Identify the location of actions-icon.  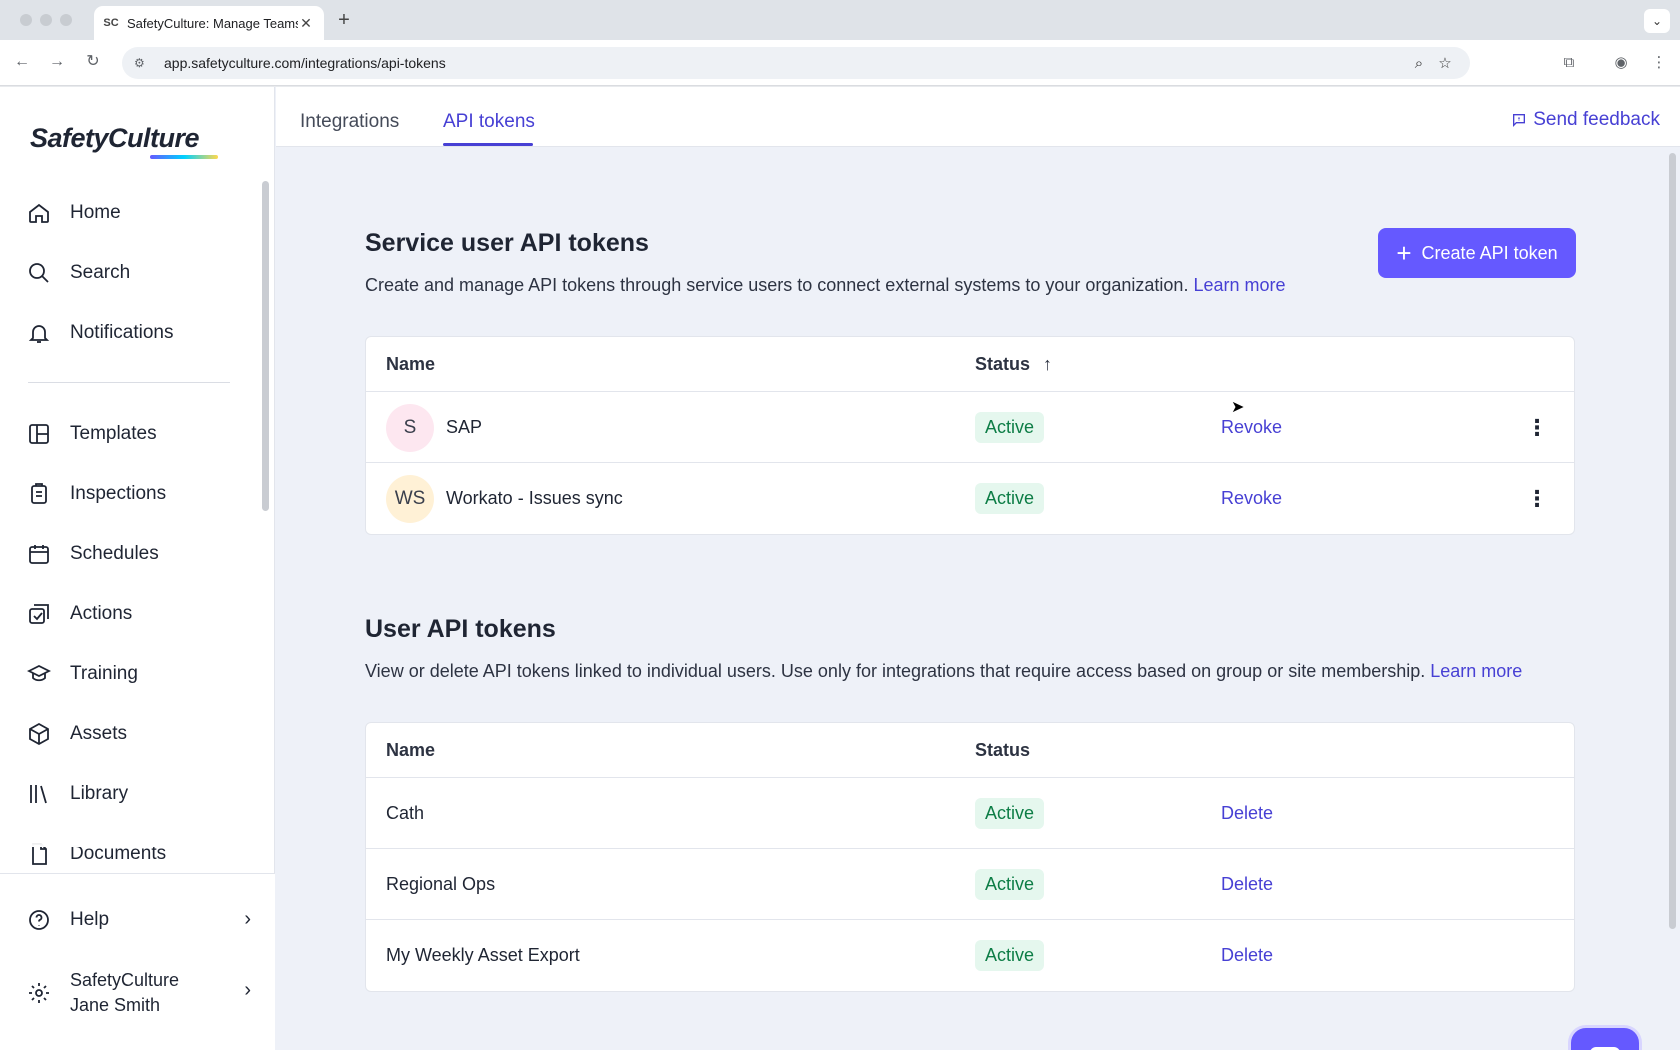
(39, 614).